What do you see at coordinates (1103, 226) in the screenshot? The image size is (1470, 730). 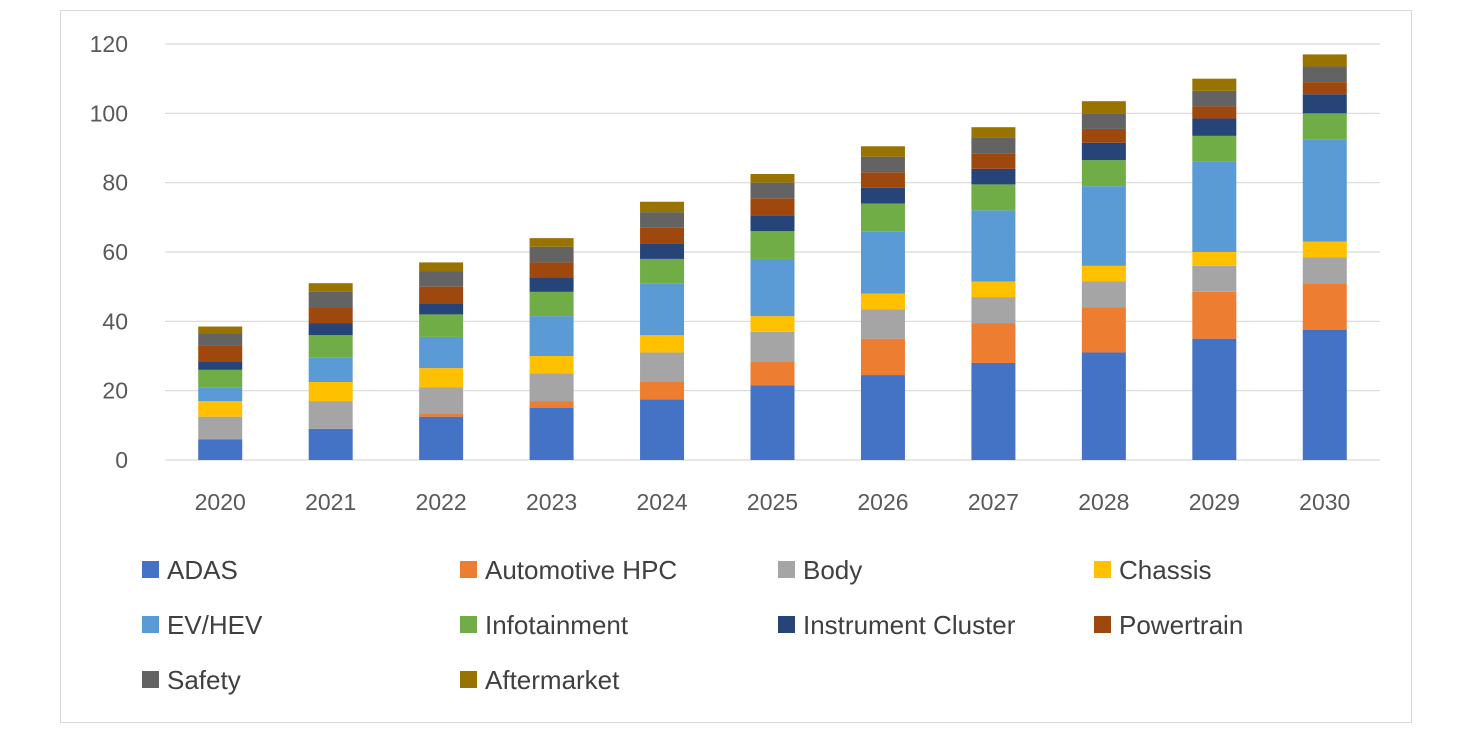 I see `bar-segment-ev-hev-2028` at bounding box center [1103, 226].